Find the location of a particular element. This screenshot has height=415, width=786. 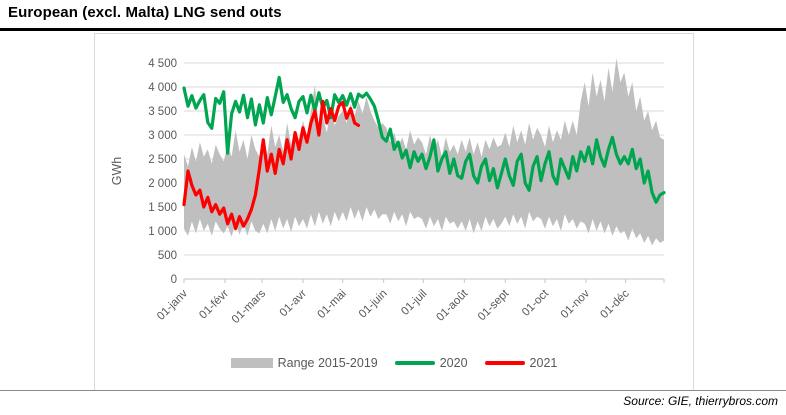

line-2021-swatch is located at coordinates (504, 363).